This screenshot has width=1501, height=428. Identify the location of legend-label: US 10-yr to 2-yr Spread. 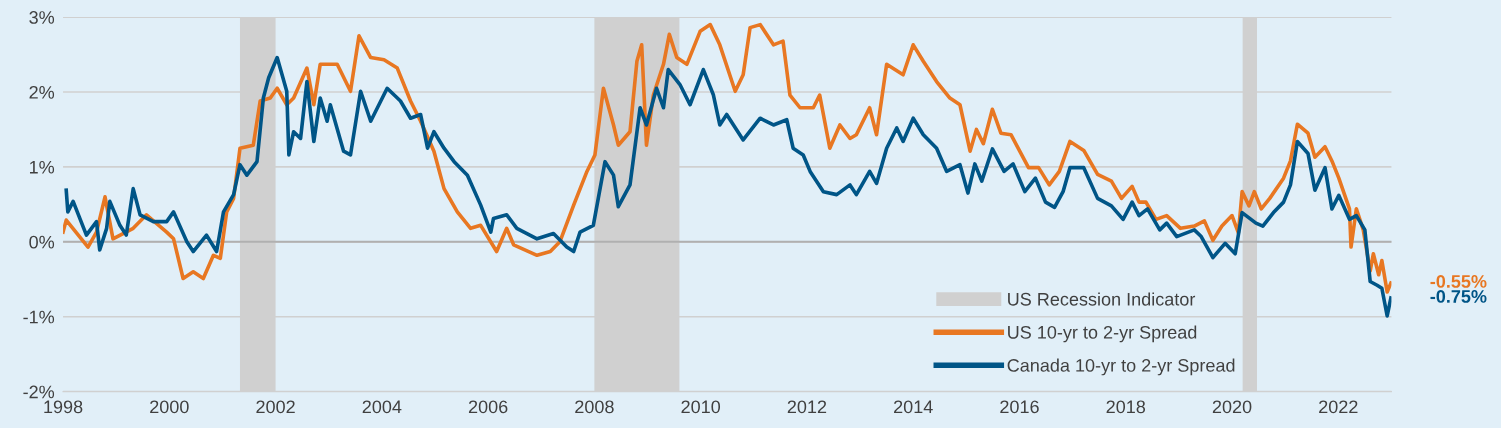
(1102, 334).